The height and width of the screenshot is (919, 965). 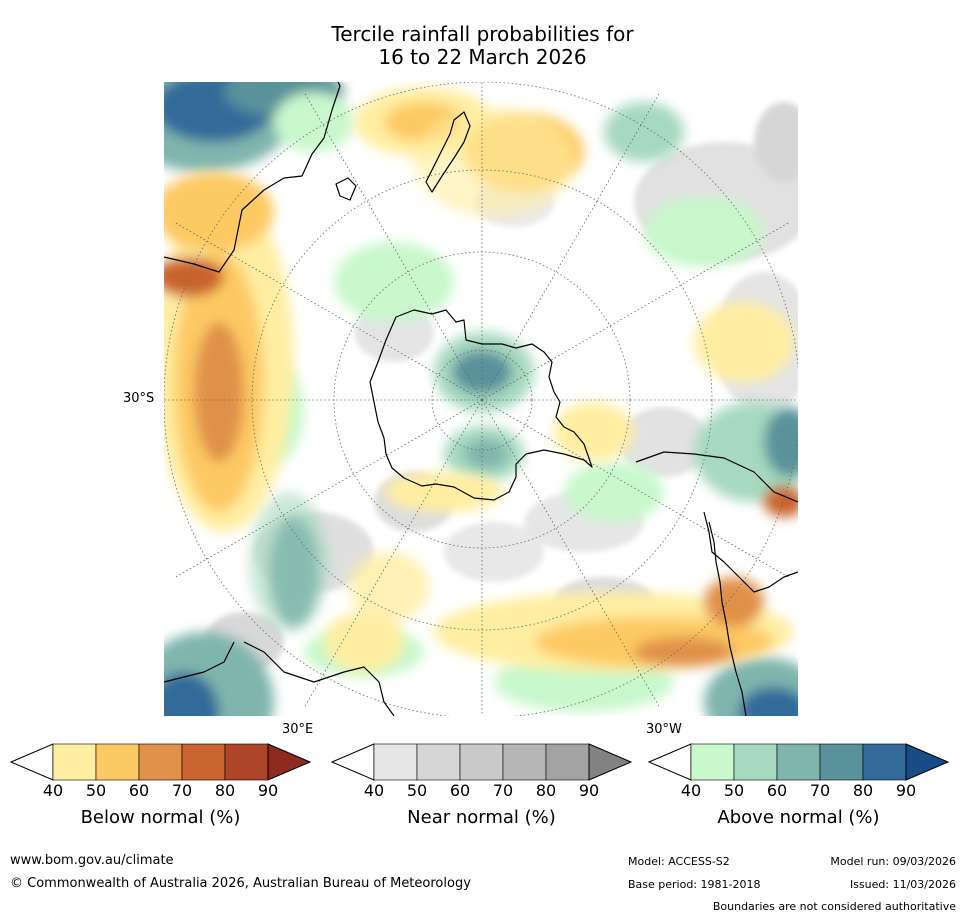 What do you see at coordinates (53, 790) in the screenshot?
I see `colorbar-below-tick: 40` at bounding box center [53, 790].